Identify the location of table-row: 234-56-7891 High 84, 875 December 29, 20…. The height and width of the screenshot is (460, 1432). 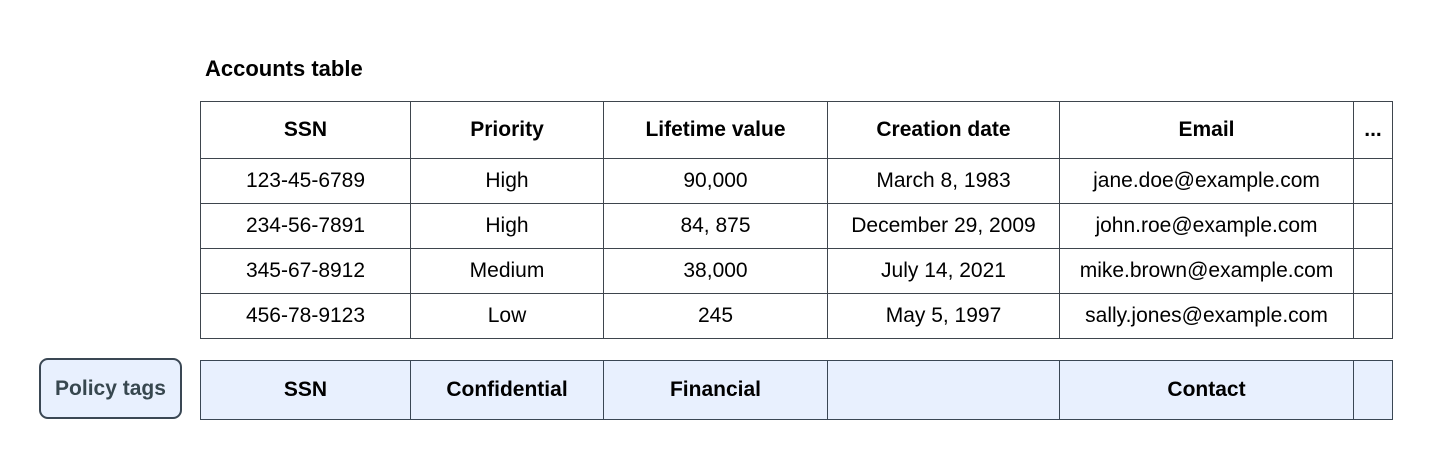
(796, 226).